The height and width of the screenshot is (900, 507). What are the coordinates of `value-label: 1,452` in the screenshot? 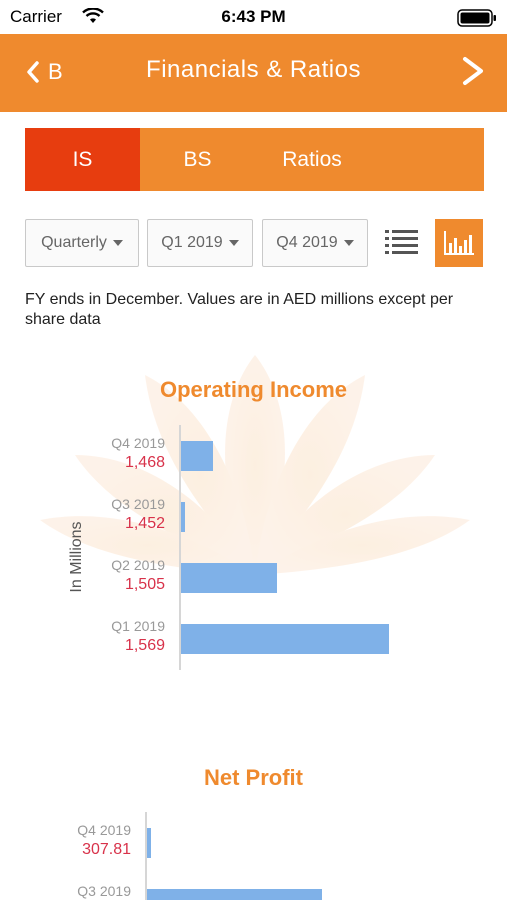 It's located at (144, 523).